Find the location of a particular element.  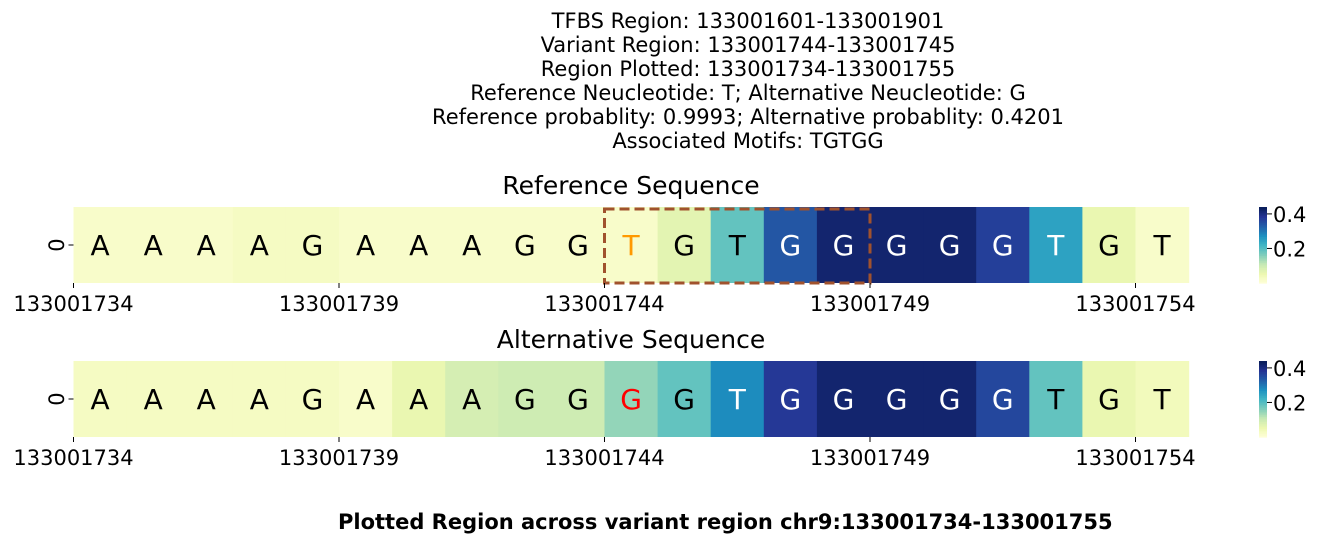

alt-ytick-label: 0 is located at coordinates (57, 398).